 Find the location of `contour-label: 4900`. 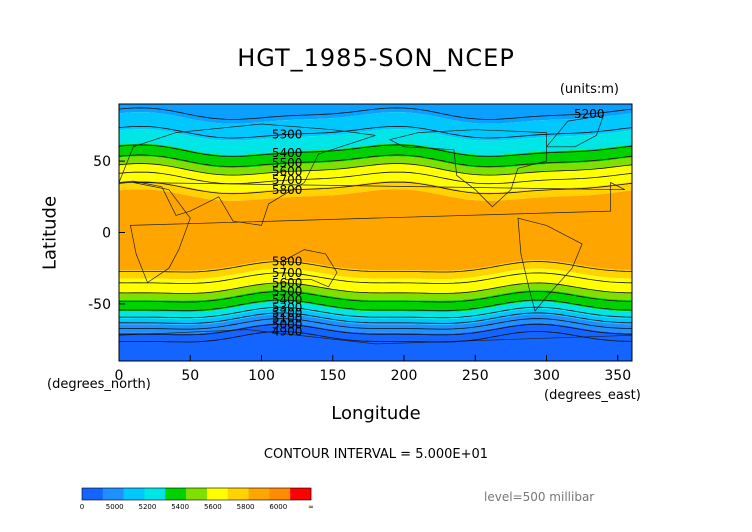

contour-label: 4900 is located at coordinates (287, 332).